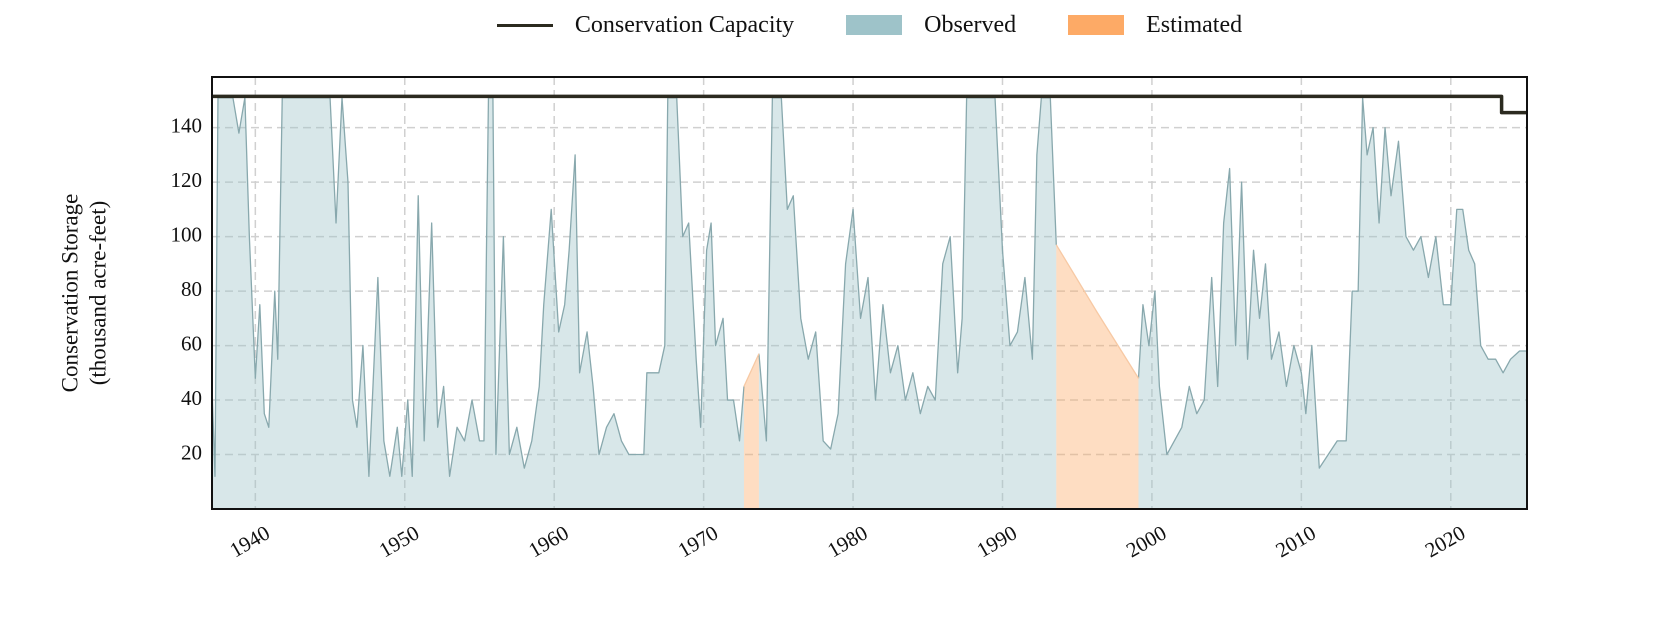 Image resolution: width=1680 pixels, height=630 pixels. What do you see at coordinates (1445, 542) in the screenshot?
I see `x-tick-label: 2020` at bounding box center [1445, 542].